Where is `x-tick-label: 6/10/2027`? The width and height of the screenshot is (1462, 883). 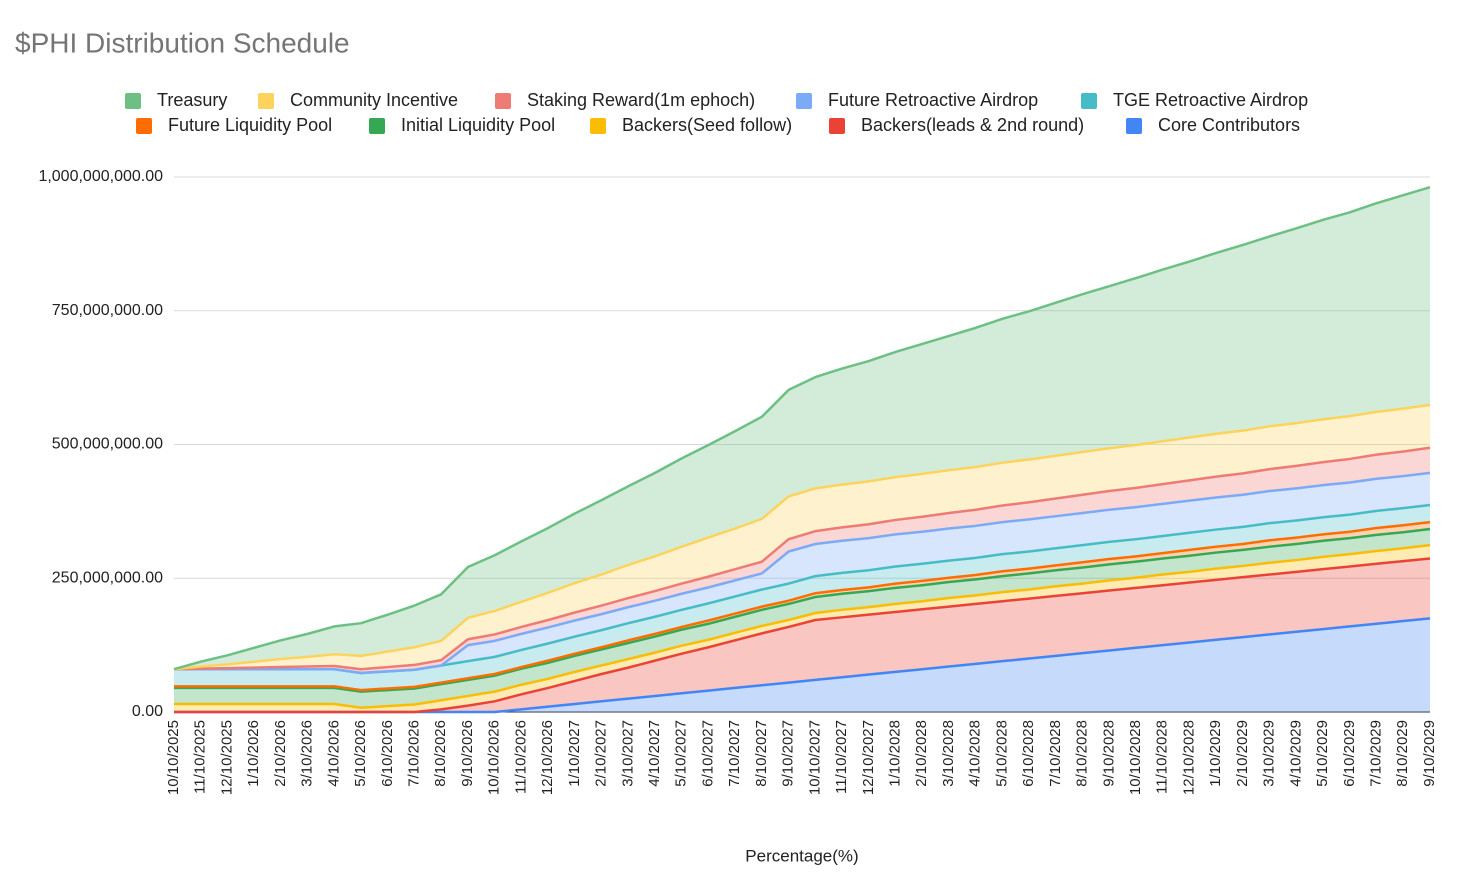
x-tick-label: 6/10/2027 is located at coordinates (707, 753).